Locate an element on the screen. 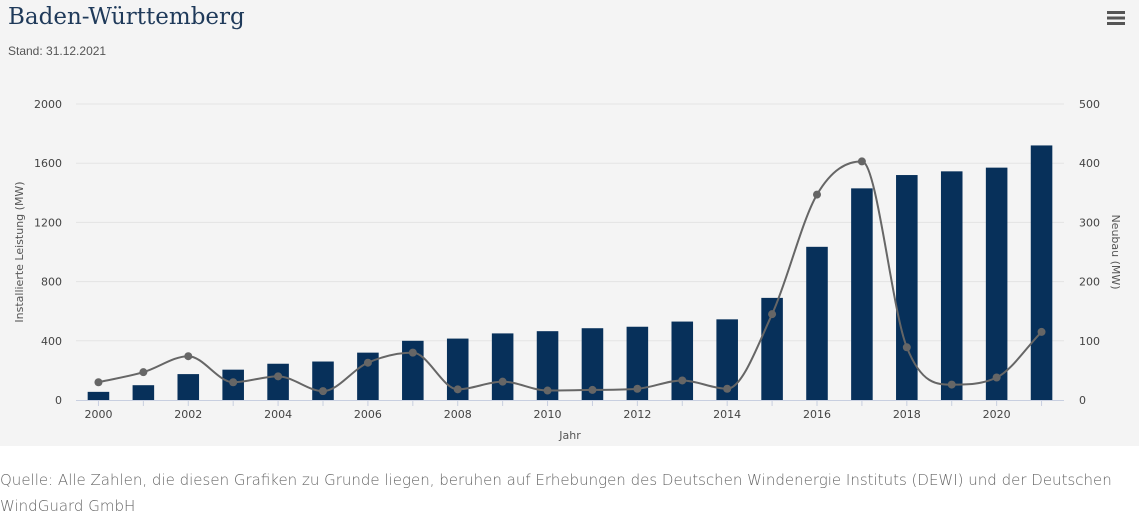 This screenshot has width=1139, height=531. x-tick-label: 2012 is located at coordinates (637, 414).